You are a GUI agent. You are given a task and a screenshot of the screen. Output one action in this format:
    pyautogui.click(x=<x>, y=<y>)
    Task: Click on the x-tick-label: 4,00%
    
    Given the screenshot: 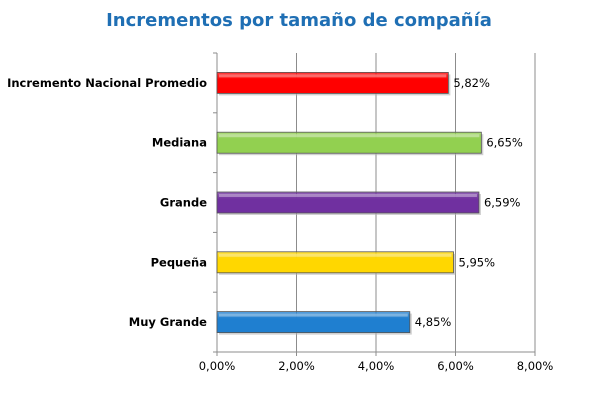 What is the action you would take?
    pyautogui.click(x=376, y=366)
    